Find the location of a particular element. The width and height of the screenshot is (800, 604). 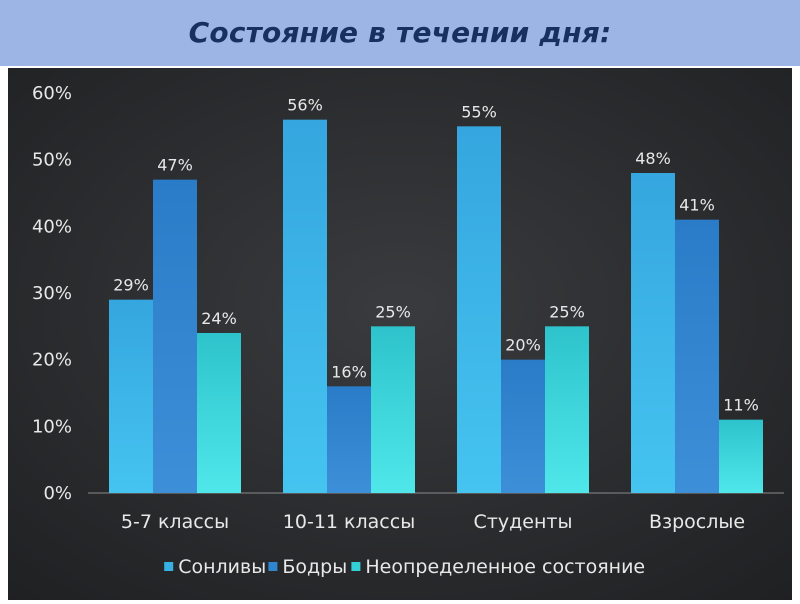

y-axis: 0% 10% 20% 30% 40% 50% 60% is located at coordinates (52, 293).